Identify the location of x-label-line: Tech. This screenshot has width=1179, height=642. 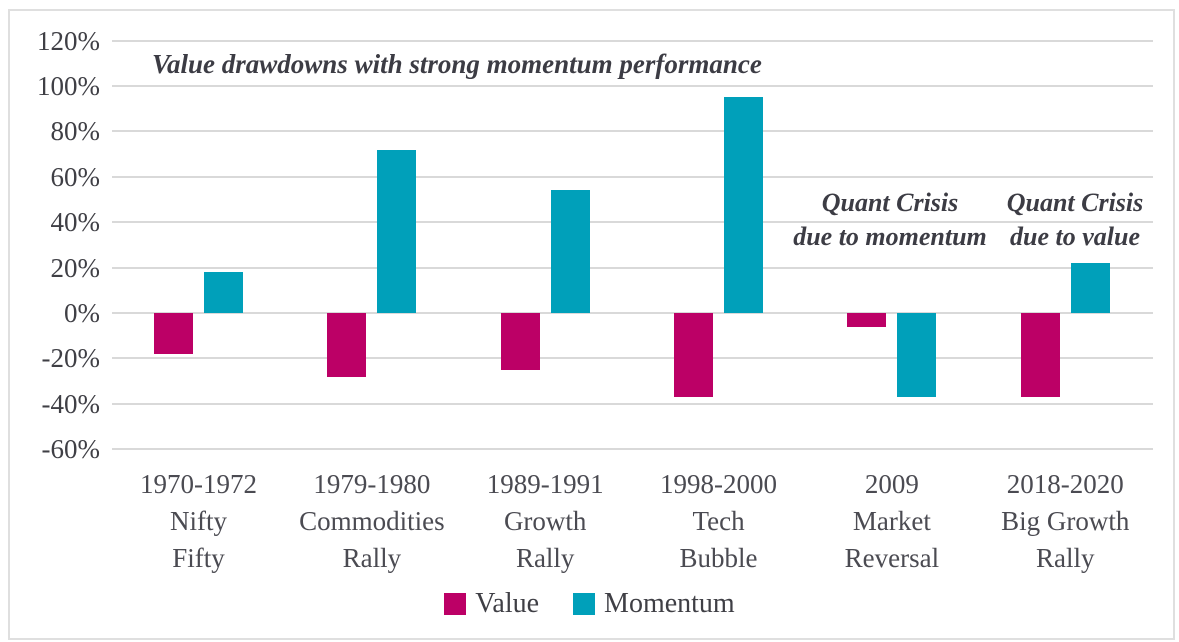
(718, 521).